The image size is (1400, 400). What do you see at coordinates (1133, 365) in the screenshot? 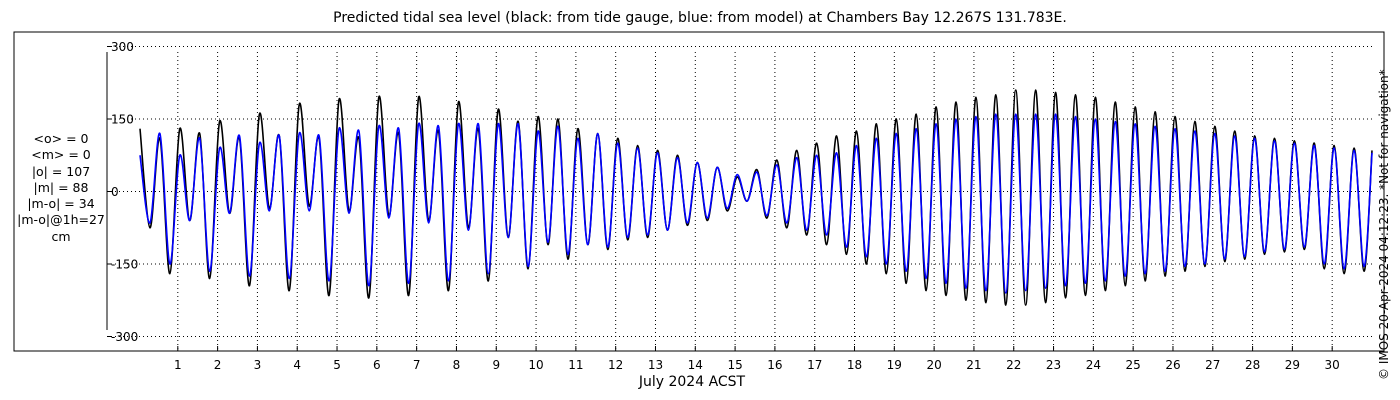
I see `x-tick-label: 25` at bounding box center [1133, 365].